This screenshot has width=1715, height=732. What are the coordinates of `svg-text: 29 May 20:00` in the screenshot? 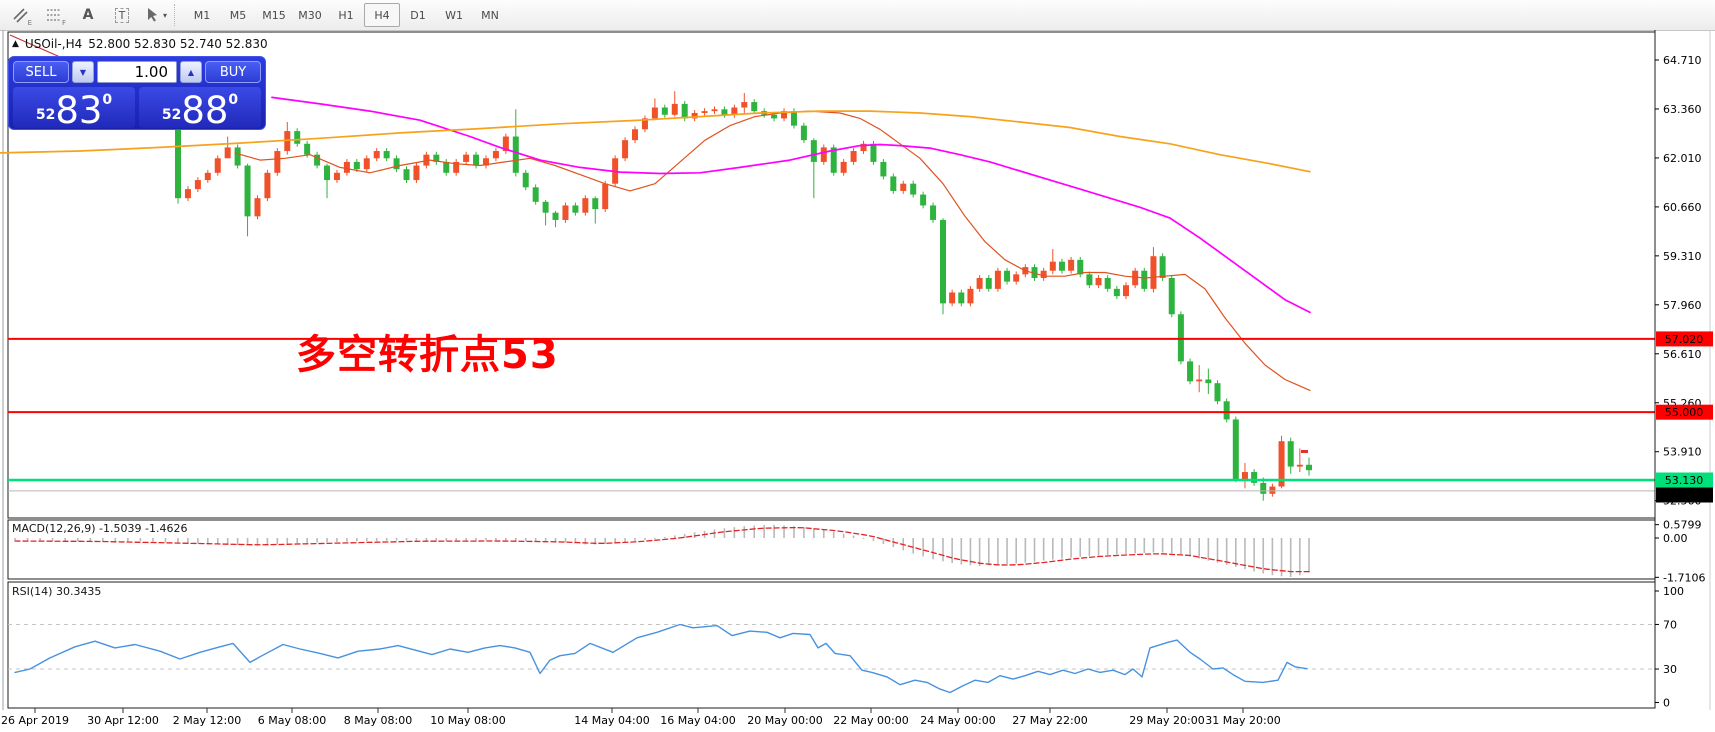 It's located at (1166, 720).